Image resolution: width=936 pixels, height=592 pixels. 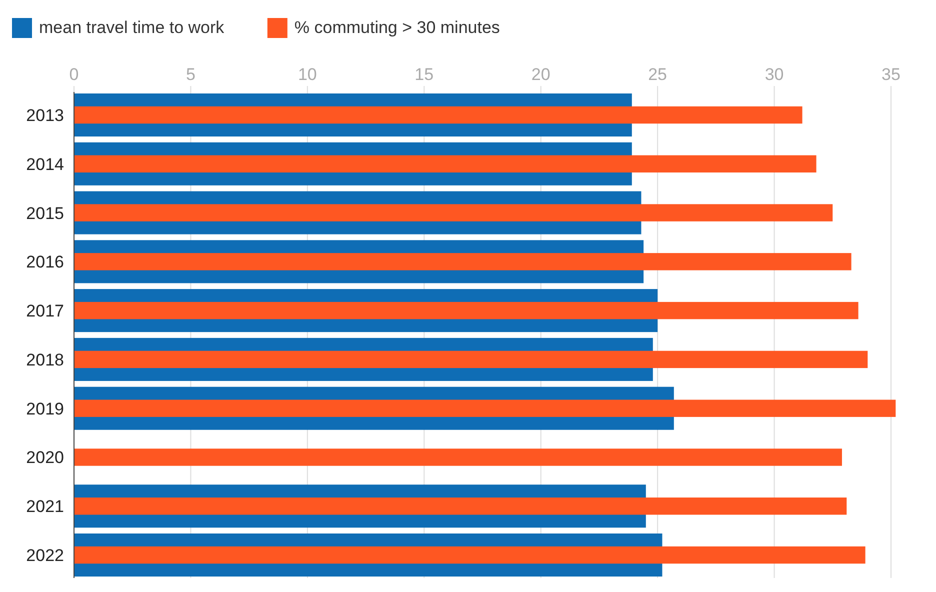 What do you see at coordinates (132, 27) in the screenshot?
I see `legend-label: mean travel time to work` at bounding box center [132, 27].